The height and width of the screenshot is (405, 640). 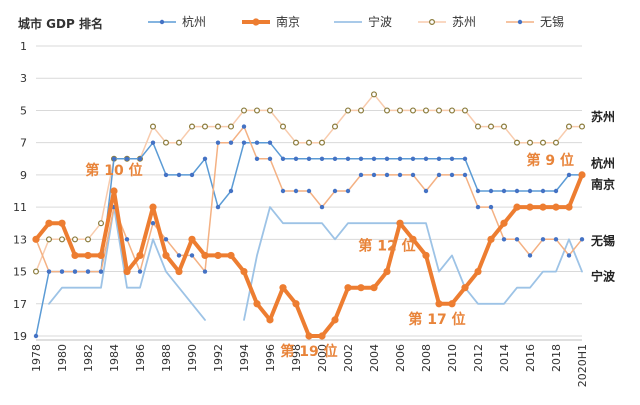 What do you see at coordinates (552, 21) in the screenshot?
I see `legend-label: 无锡` at bounding box center [552, 21].